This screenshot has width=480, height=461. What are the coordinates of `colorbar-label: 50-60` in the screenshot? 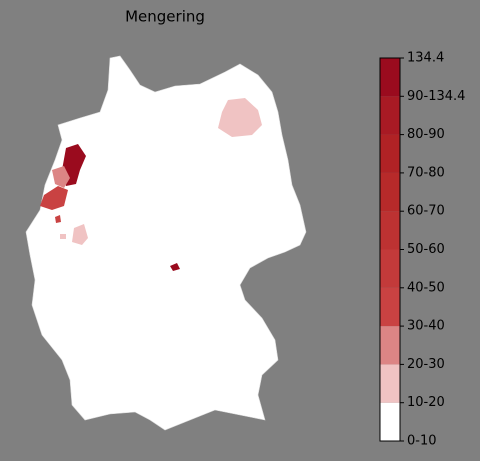 It's located at (426, 249).